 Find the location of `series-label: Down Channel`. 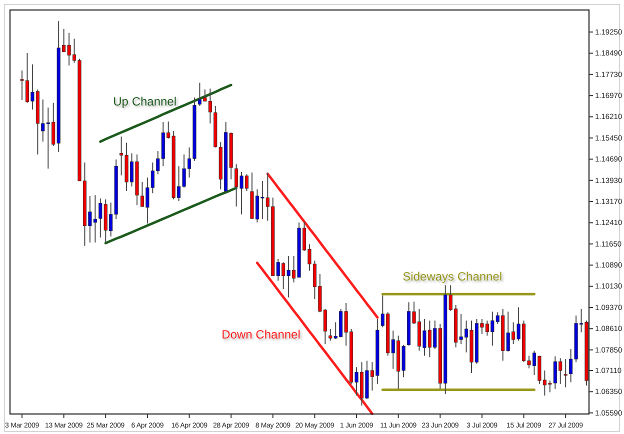

series-label: Down Channel is located at coordinates (261, 334).